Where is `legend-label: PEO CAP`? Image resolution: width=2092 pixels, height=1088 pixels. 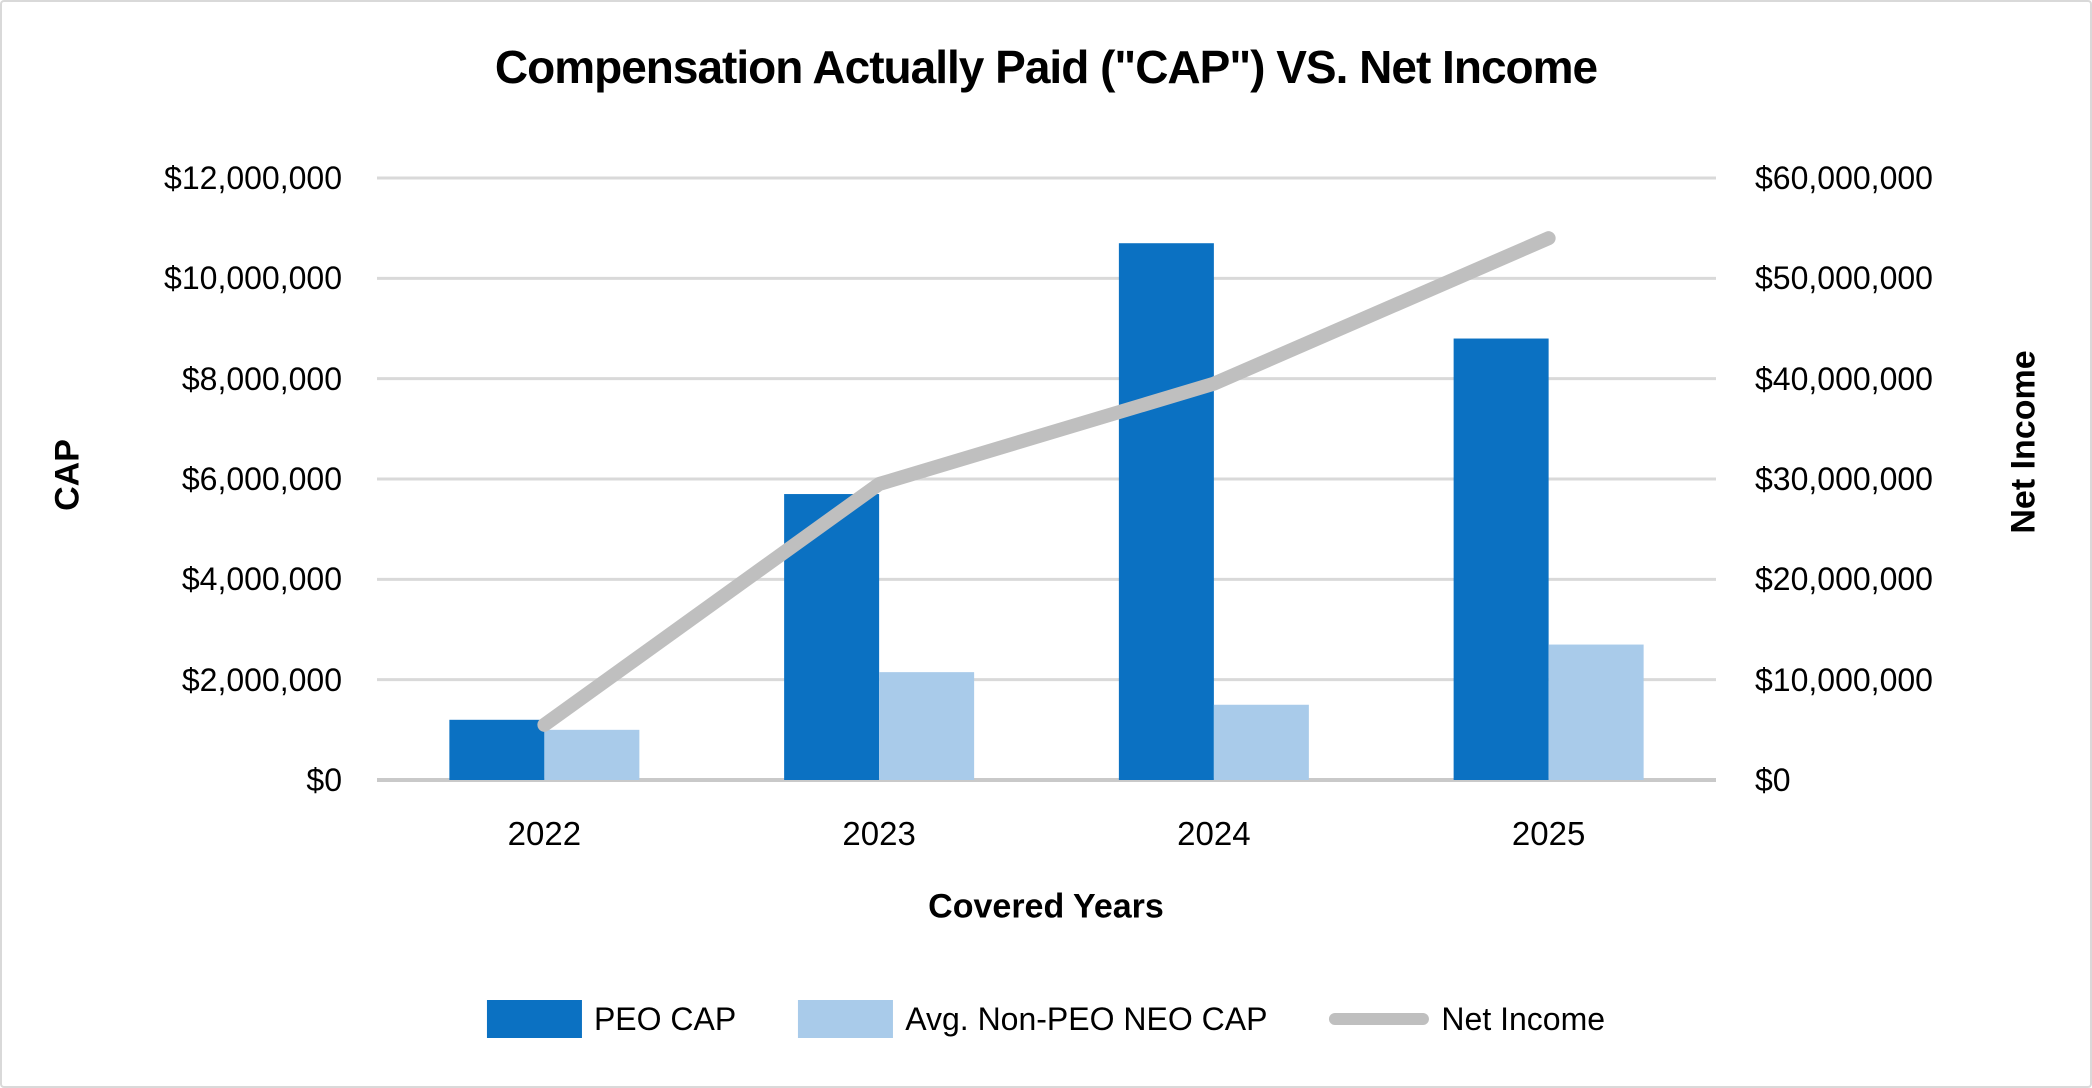 legend-label: PEO CAP is located at coordinates (665, 1018).